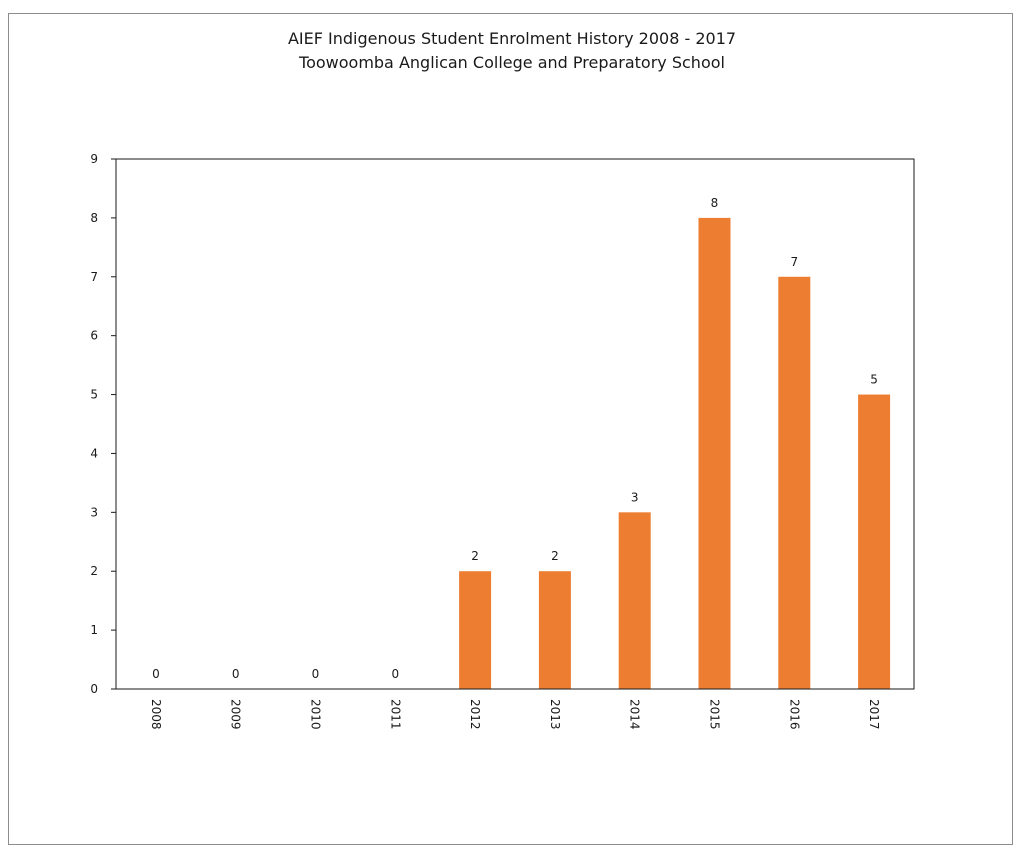 Image resolution: width=1024 pixels, height=857 pixels. Describe the element at coordinates (715, 714) in the screenshot. I see `x-tick-label: 2015` at that location.